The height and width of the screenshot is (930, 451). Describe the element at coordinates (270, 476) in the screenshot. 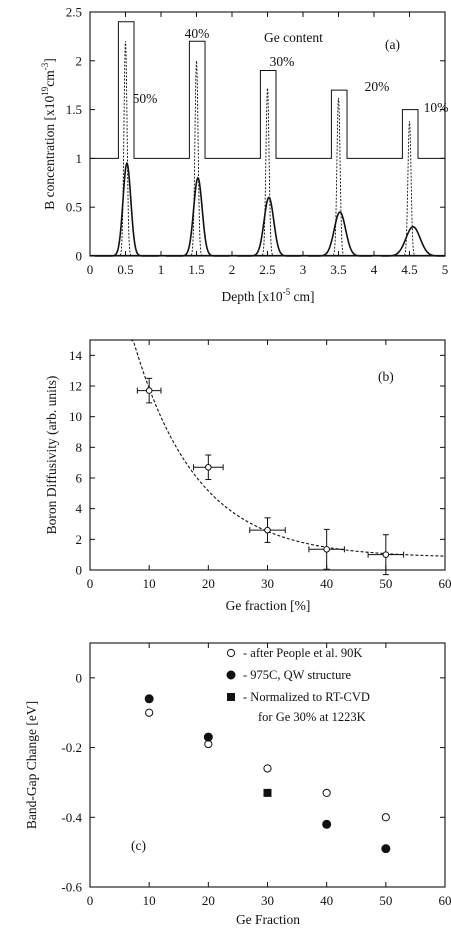

I see `panel-b-data-points` at that location.